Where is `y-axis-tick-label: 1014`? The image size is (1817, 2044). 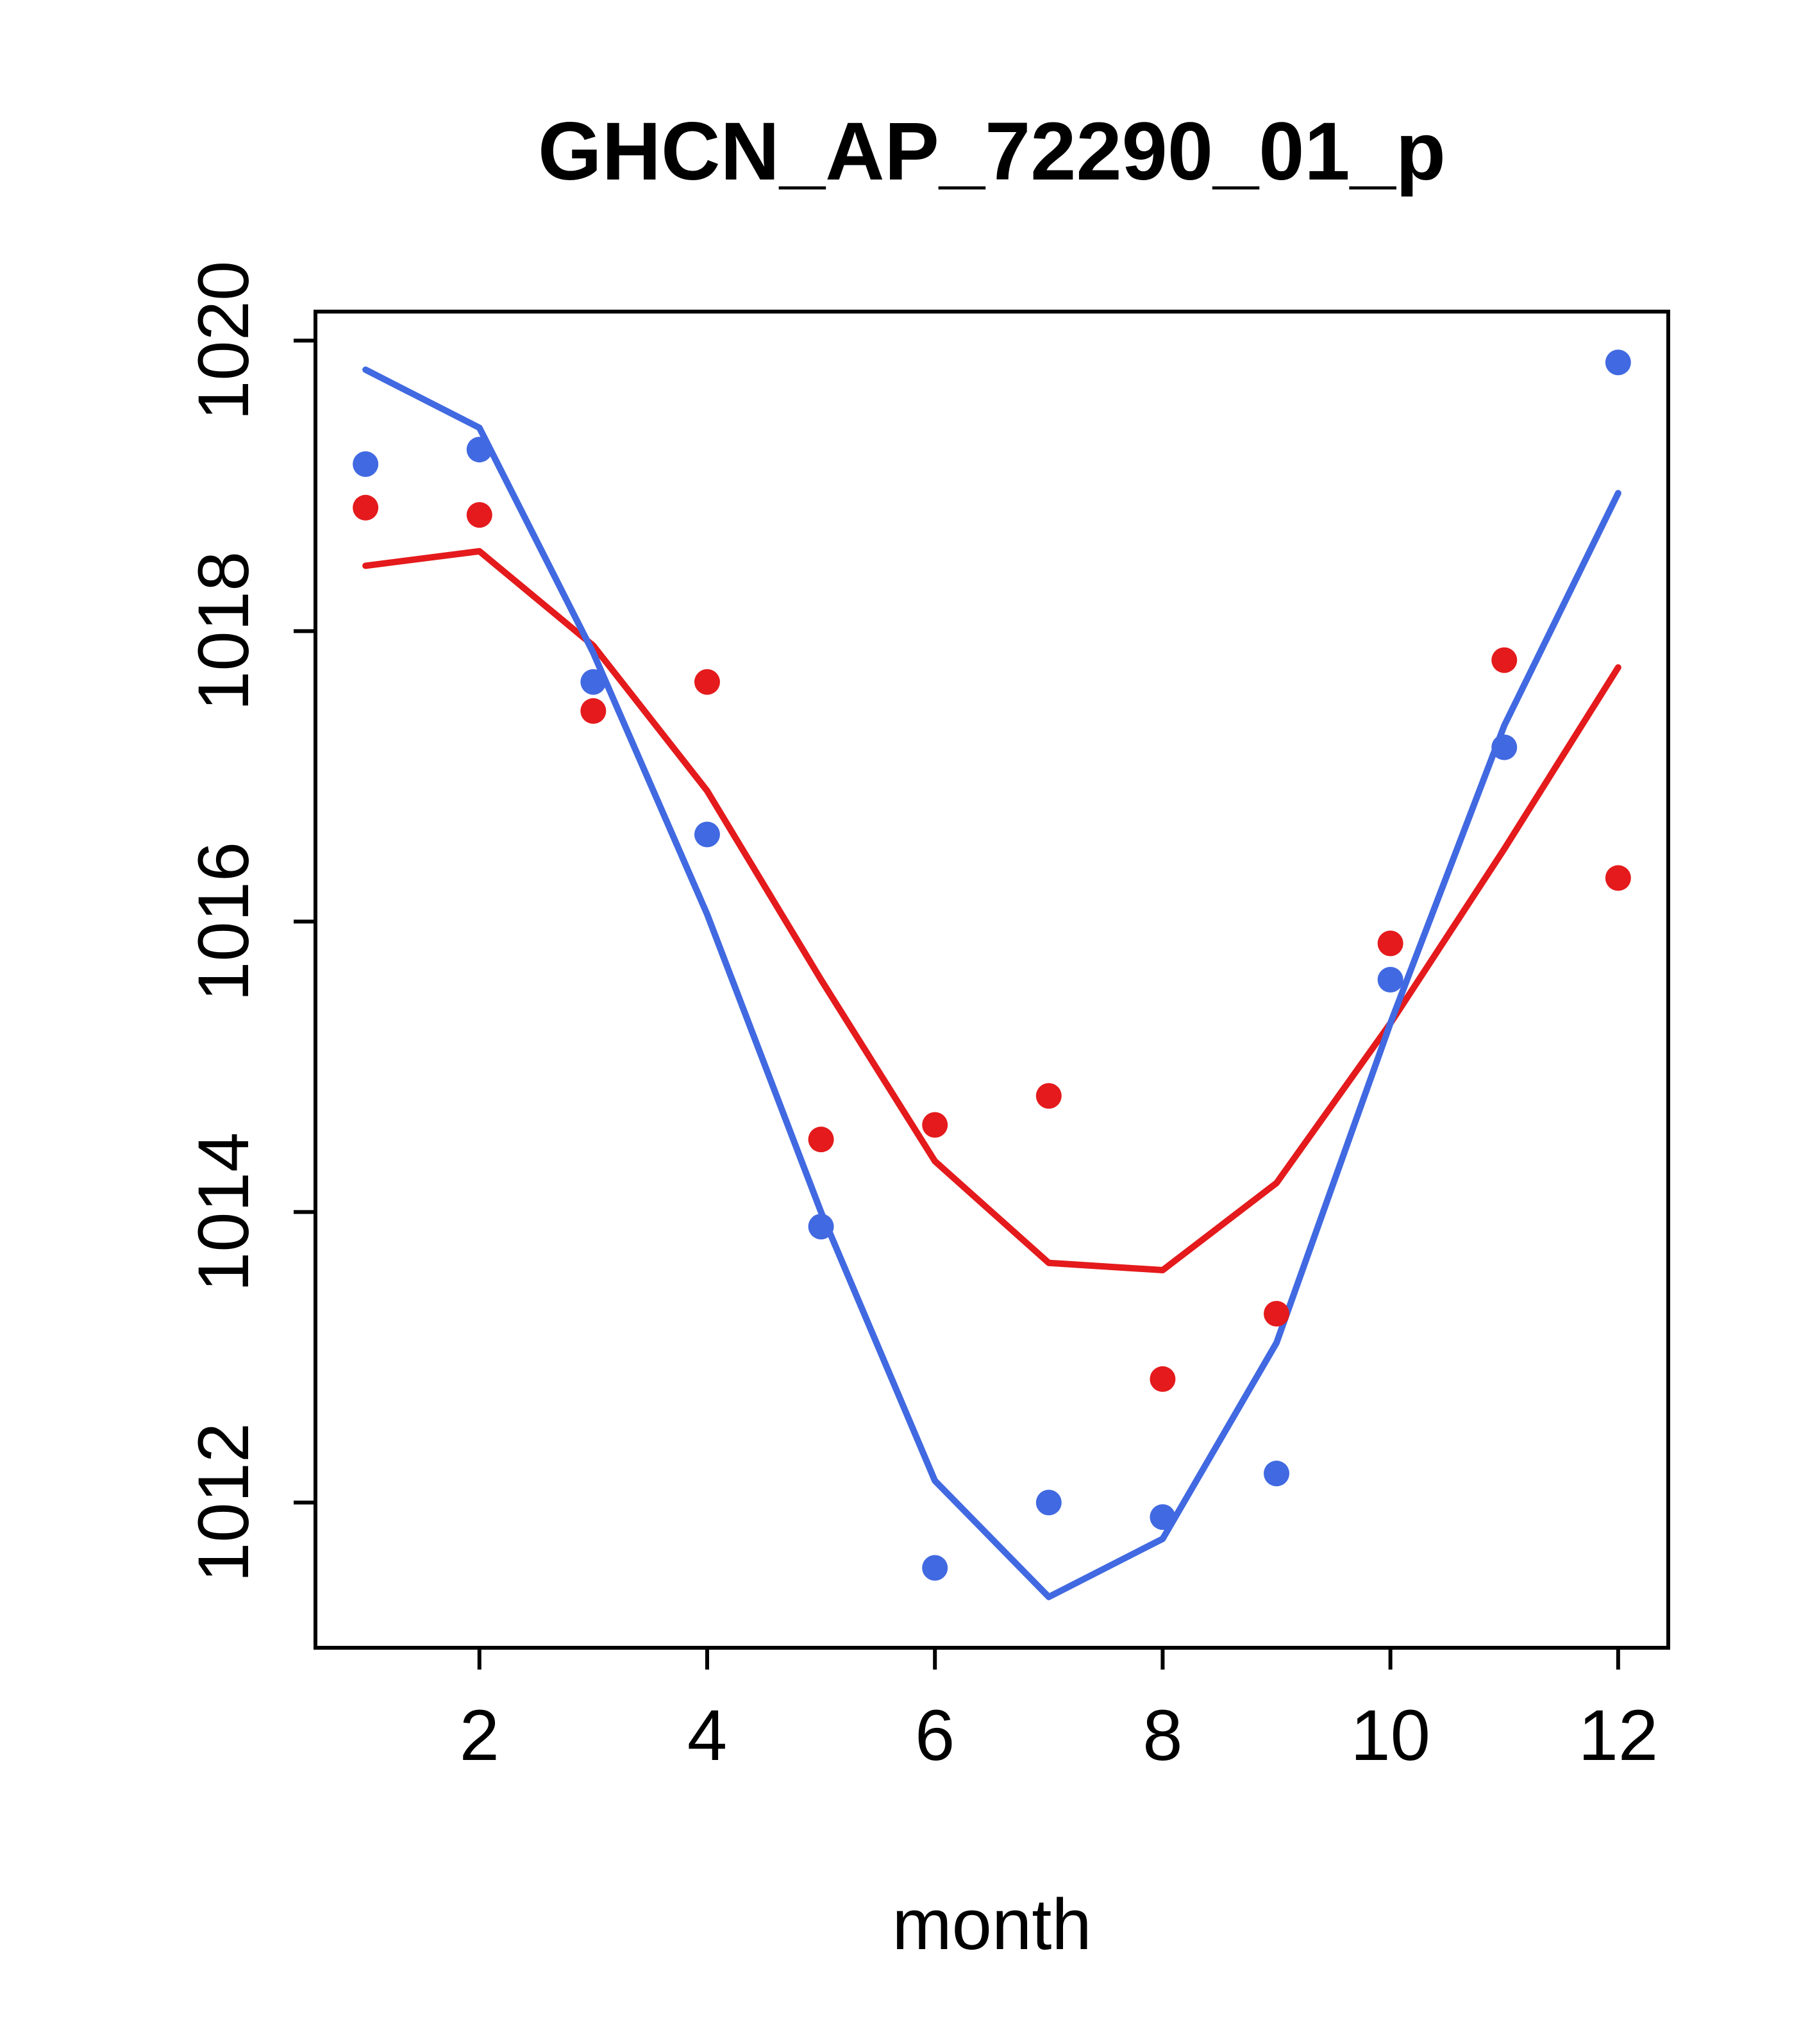
y-axis-tick-label: 1014 is located at coordinates (224, 1212).